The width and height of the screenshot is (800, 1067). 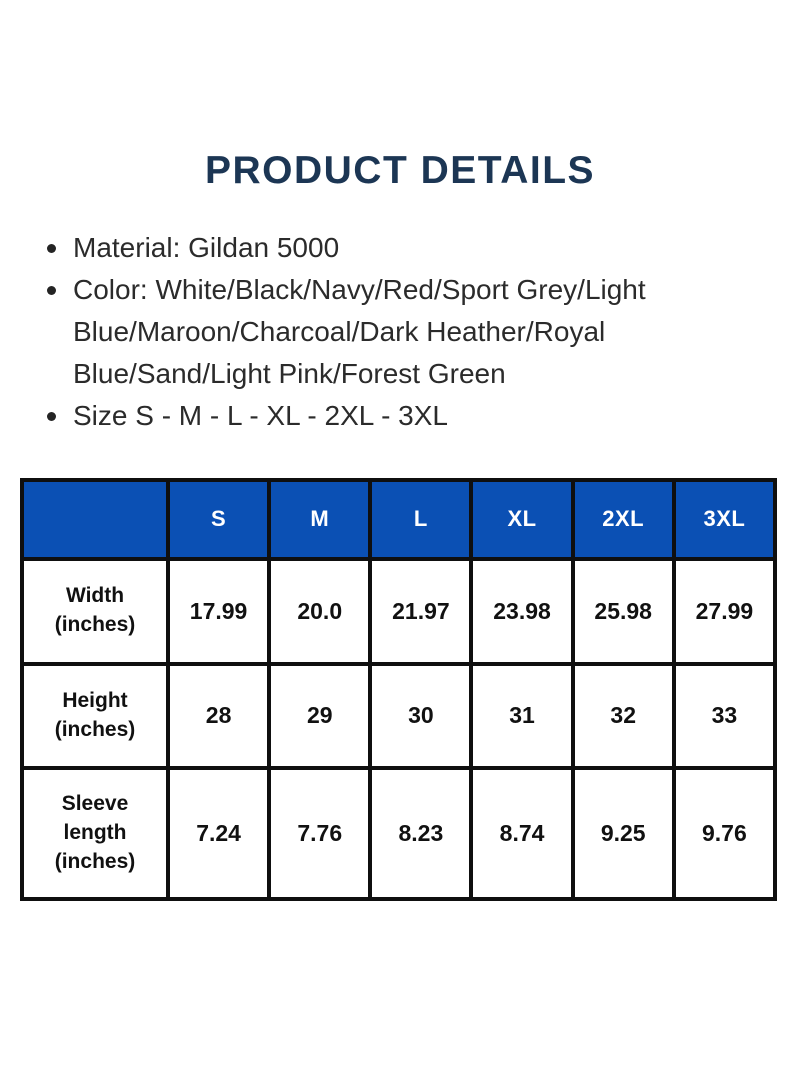 What do you see at coordinates (320, 833) in the screenshot?
I see `sleeve-value-m: 7.76` at bounding box center [320, 833].